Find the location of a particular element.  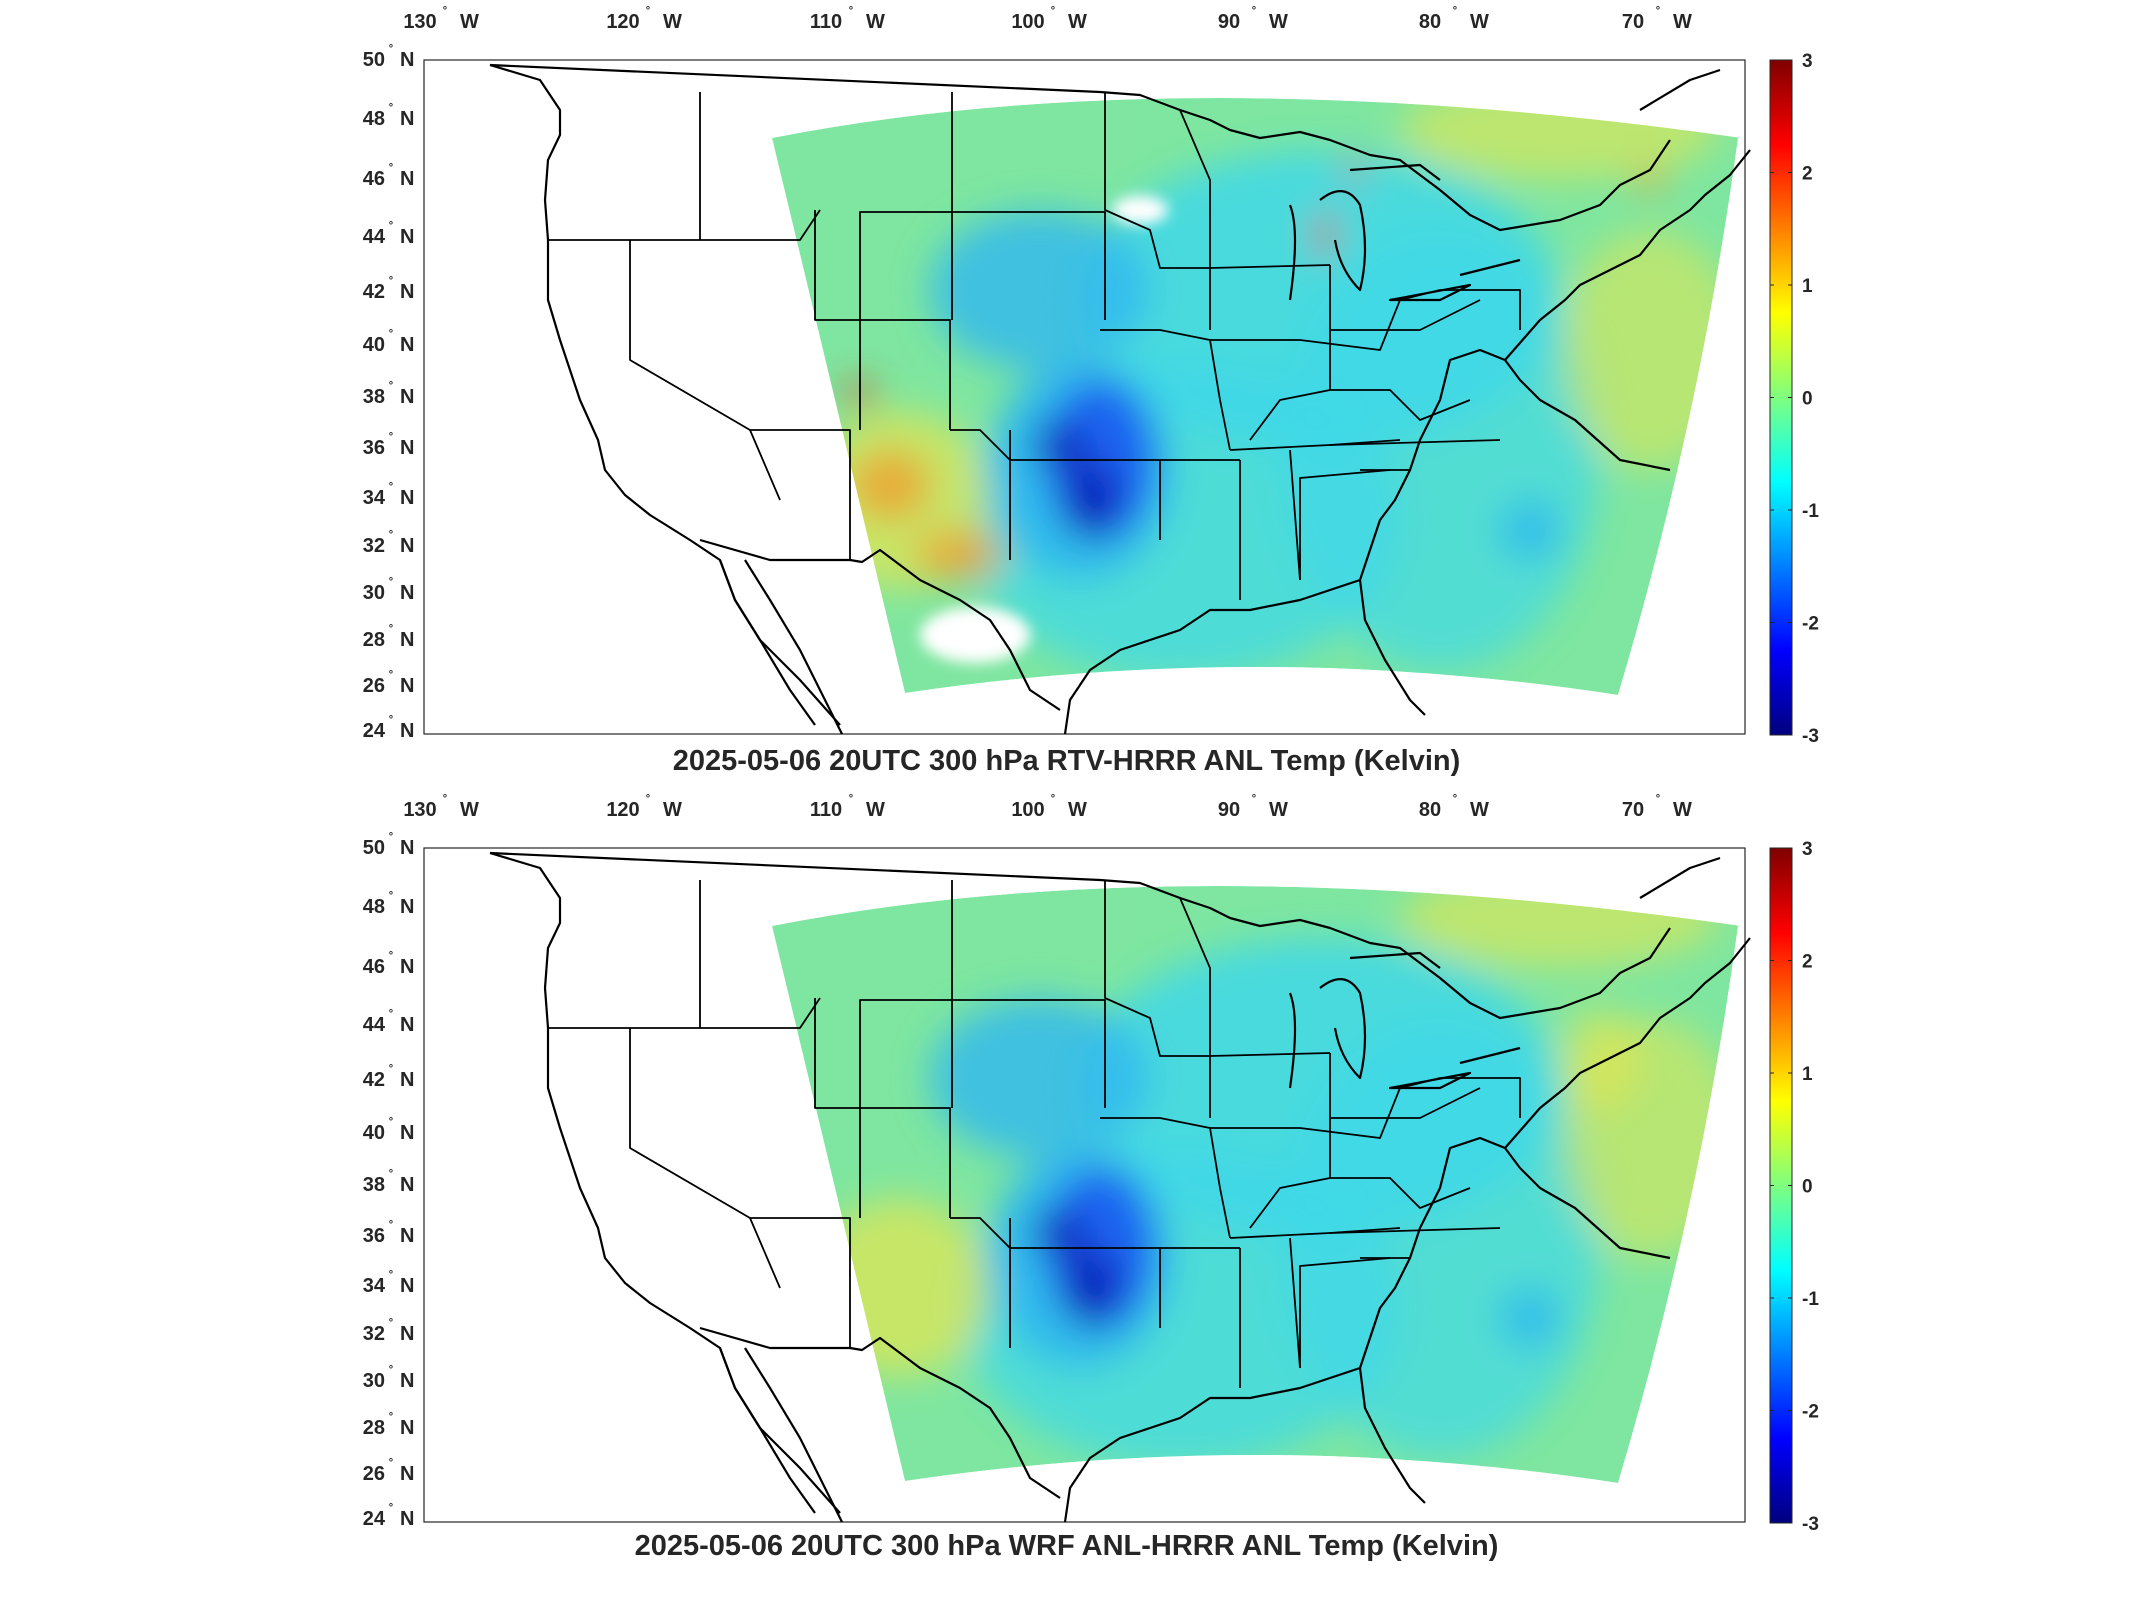

lat-tick-degree-42: ° is located at coordinates (391, 1069).